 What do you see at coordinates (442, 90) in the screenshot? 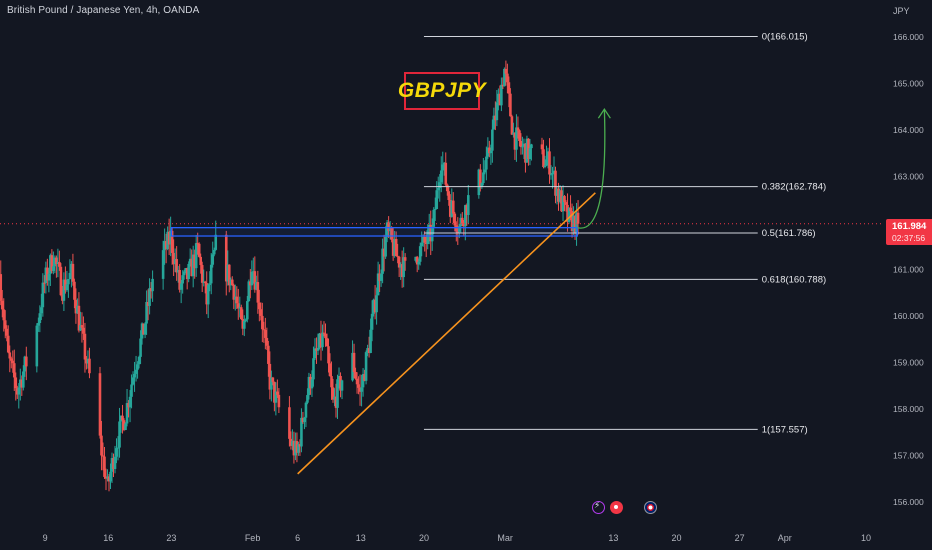
I see `symbol-annotation-label: GBPJPY` at bounding box center [442, 90].